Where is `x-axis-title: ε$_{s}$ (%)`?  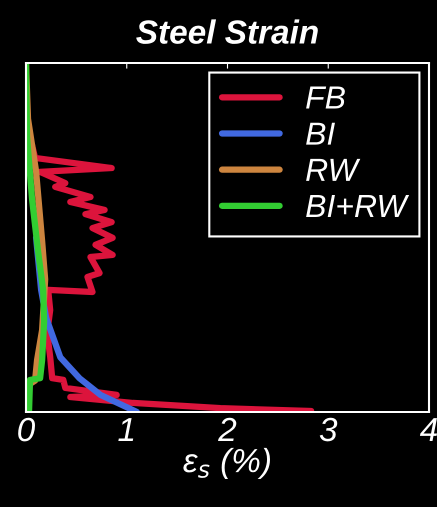 x-axis-title: ε$_{s}$ (%) is located at coordinates (226, 463).